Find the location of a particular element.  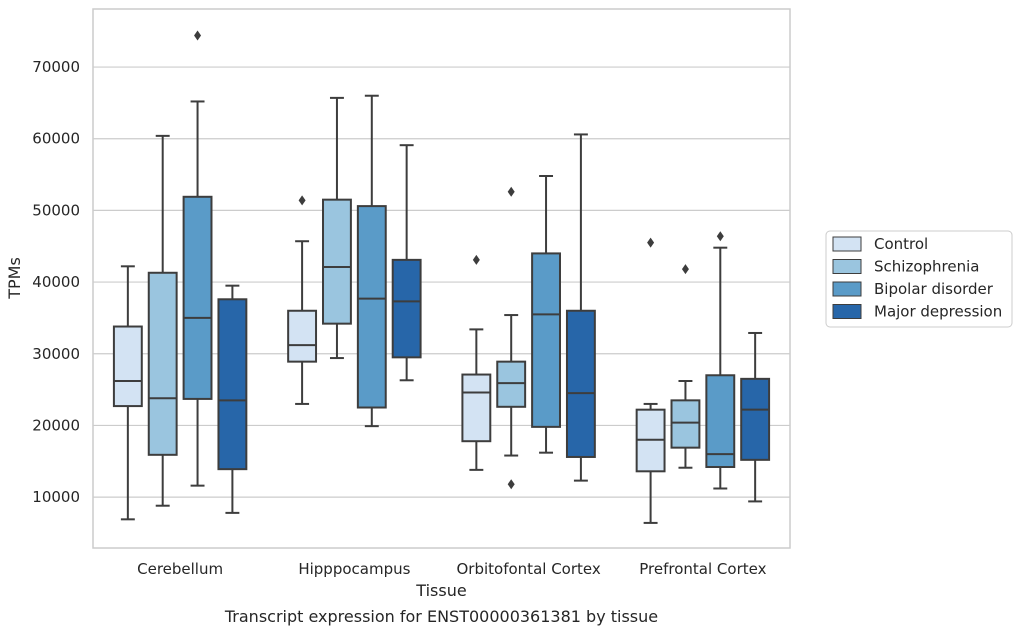

box-major-depression-prefrontal-cortex is located at coordinates (755, 417).